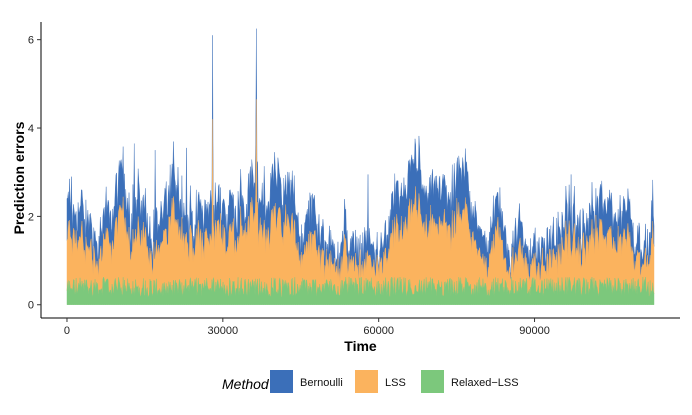 The width and height of the screenshot is (692, 415). What do you see at coordinates (19, 177) in the screenshot?
I see `y-axis-title: Prediction errors` at bounding box center [19, 177].